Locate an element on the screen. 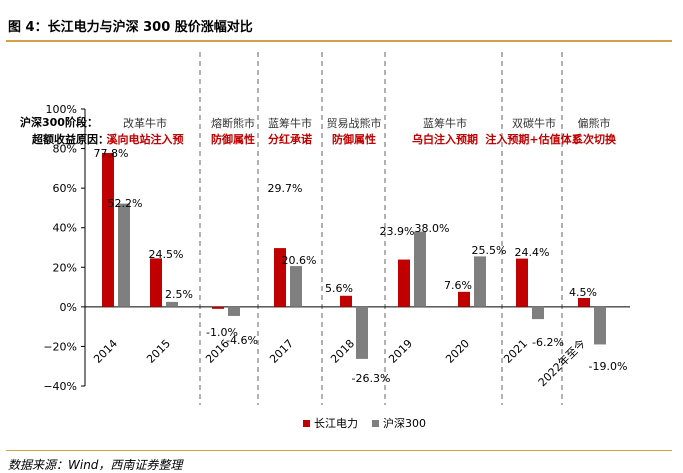  data-label-hs300: -19.0% is located at coordinates (608, 366).